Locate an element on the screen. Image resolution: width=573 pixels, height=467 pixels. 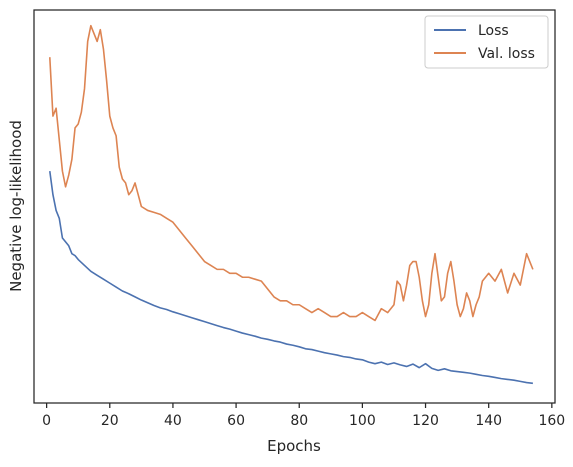
y-axis-label: Negative log-likelihood is located at coordinates (16, 206).